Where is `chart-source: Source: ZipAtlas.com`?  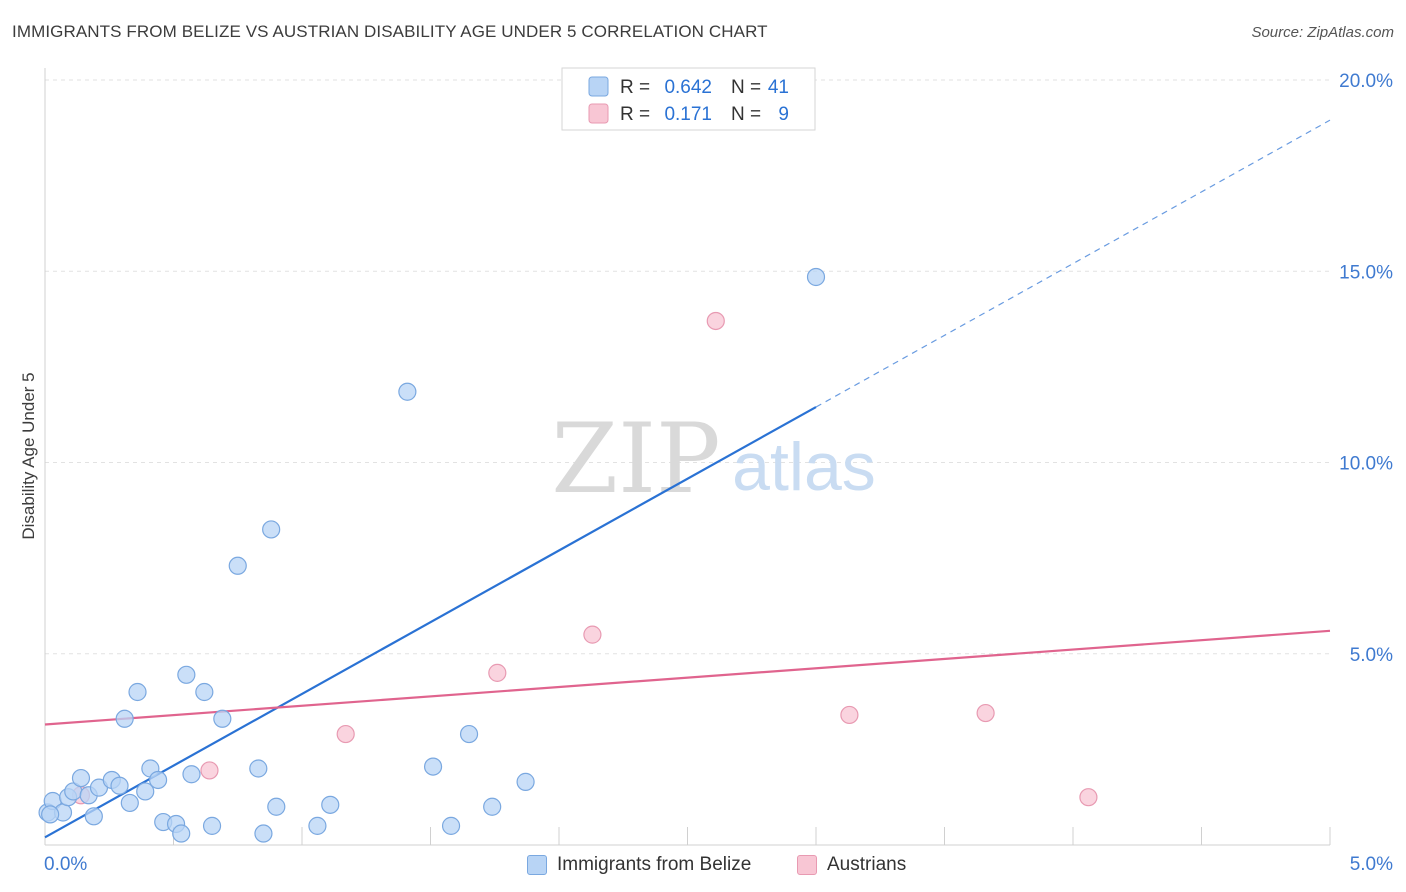 chart-source: Source: ZipAtlas.com is located at coordinates (1322, 32).